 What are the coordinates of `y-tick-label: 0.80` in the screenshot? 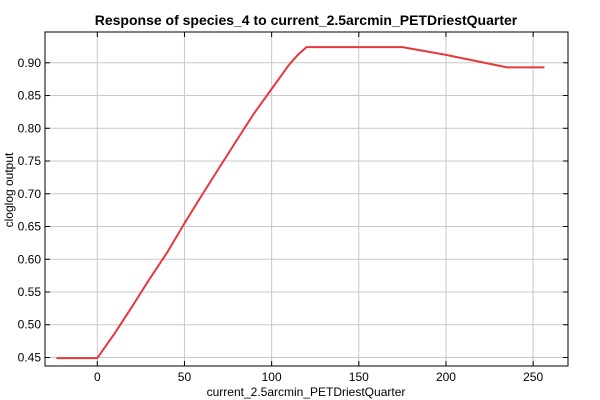 It's located at (30, 128).